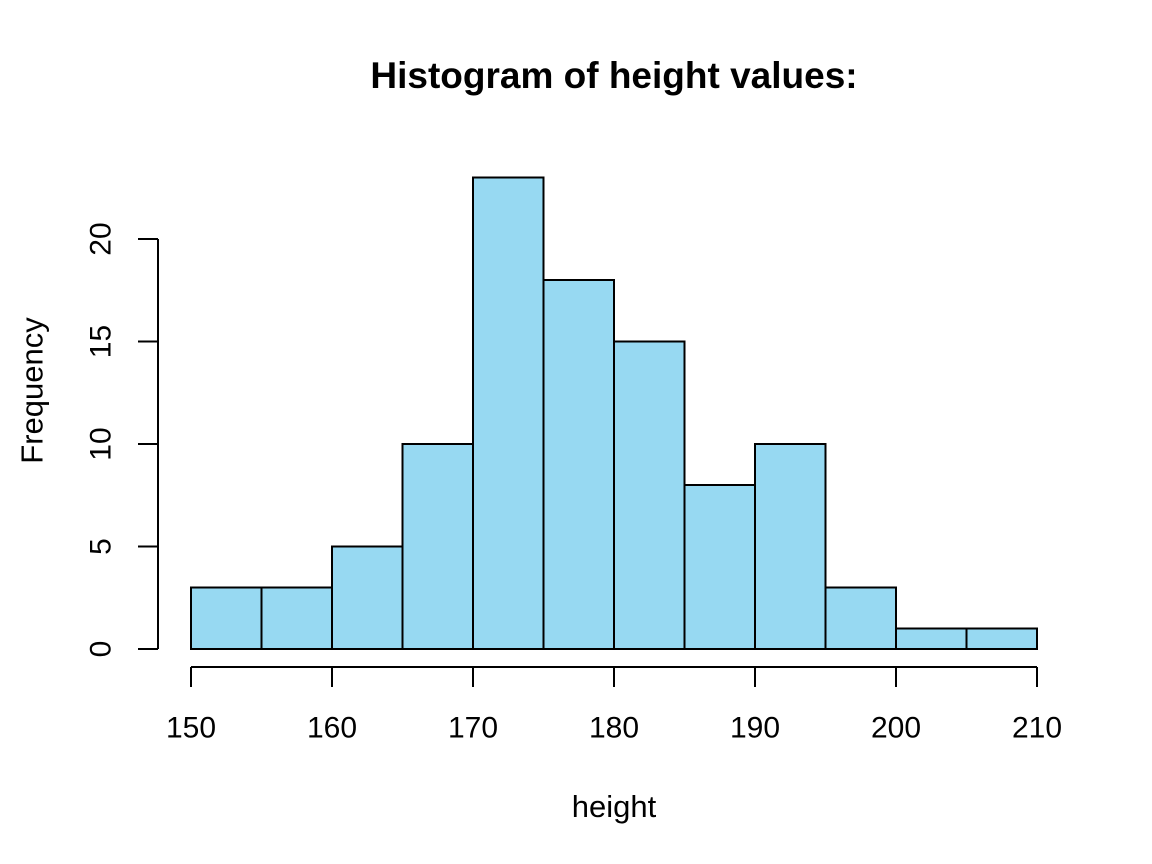 The image size is (1152, 864). I want to click on x-tick-label: 200, so click(896, 728).